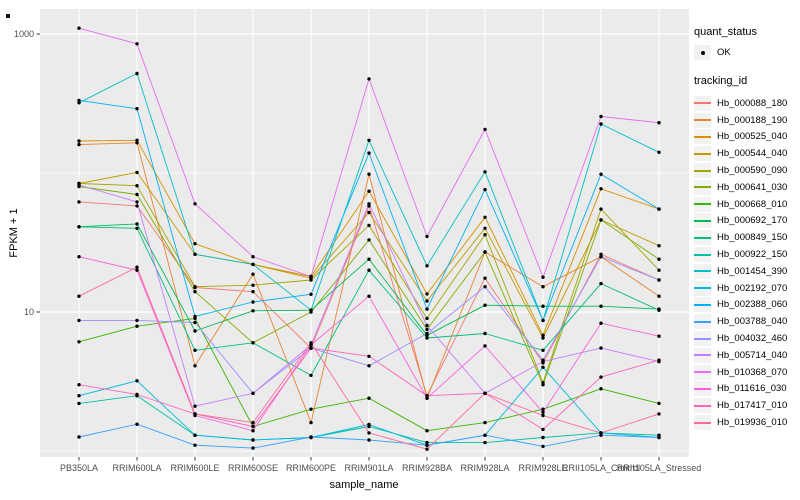  I want to click on legend-entry: Hb_000641_030, so click(746, 187).